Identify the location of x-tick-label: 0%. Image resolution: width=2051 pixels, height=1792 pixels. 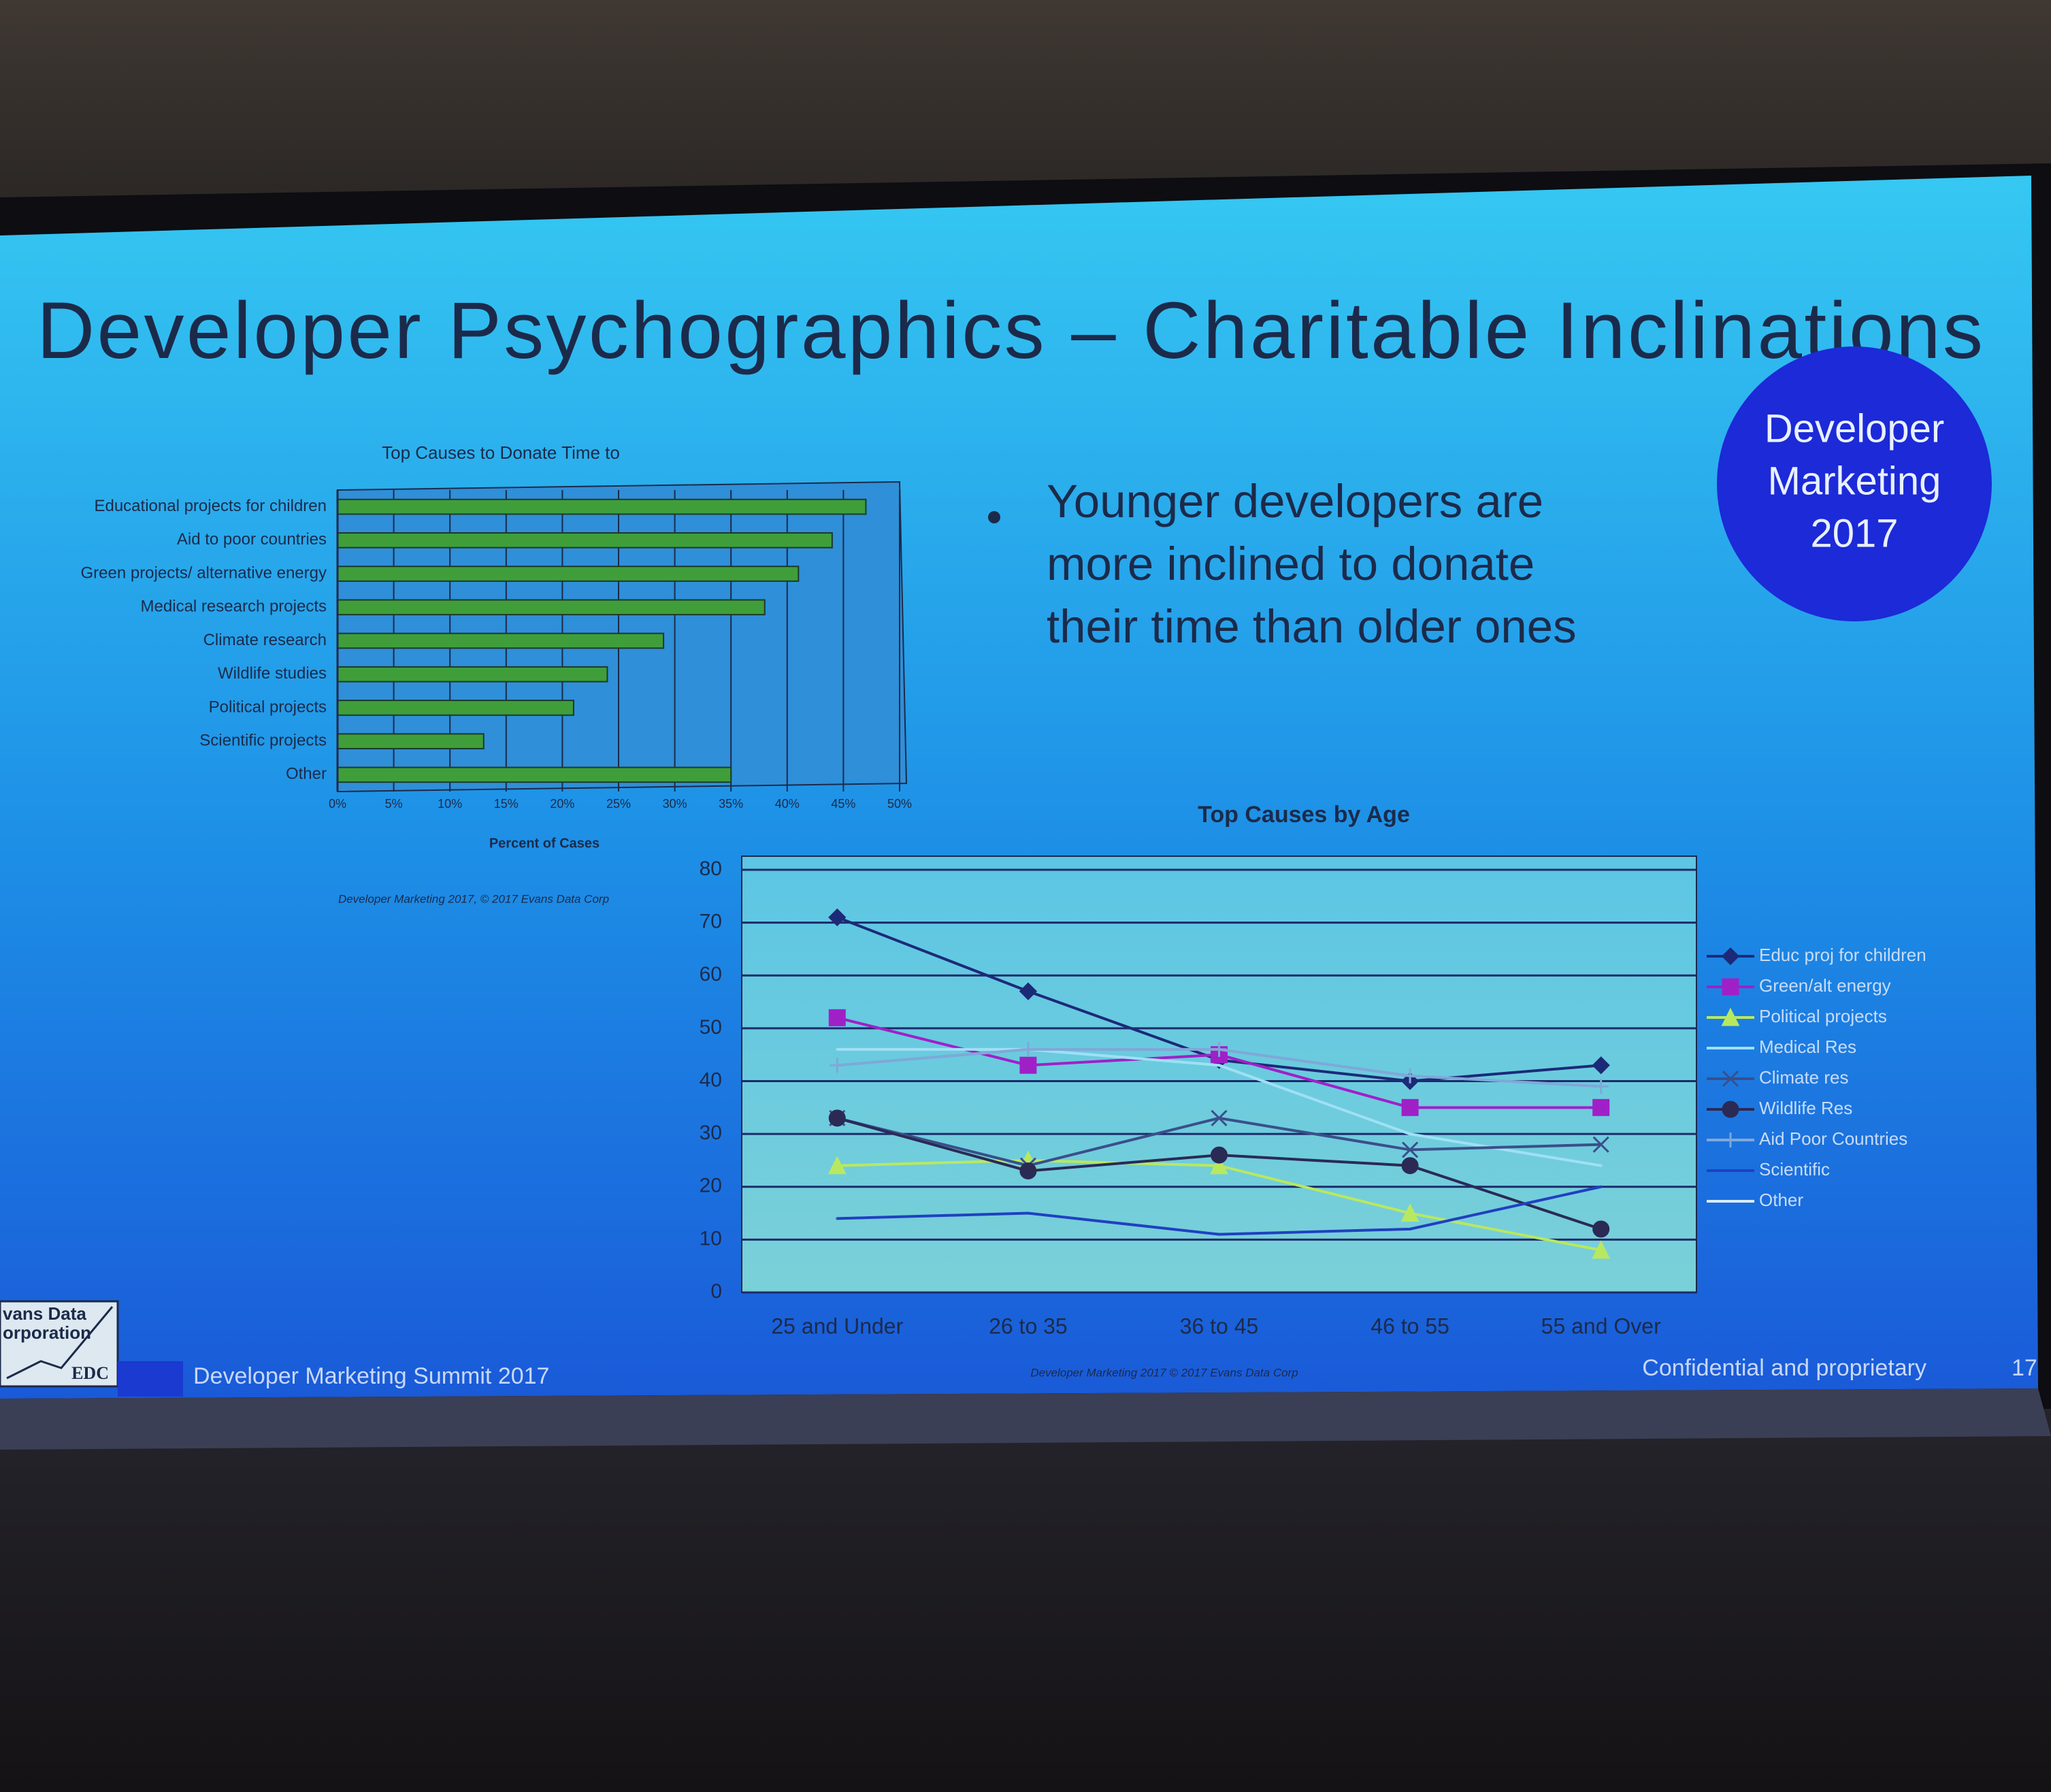
(337, 804).